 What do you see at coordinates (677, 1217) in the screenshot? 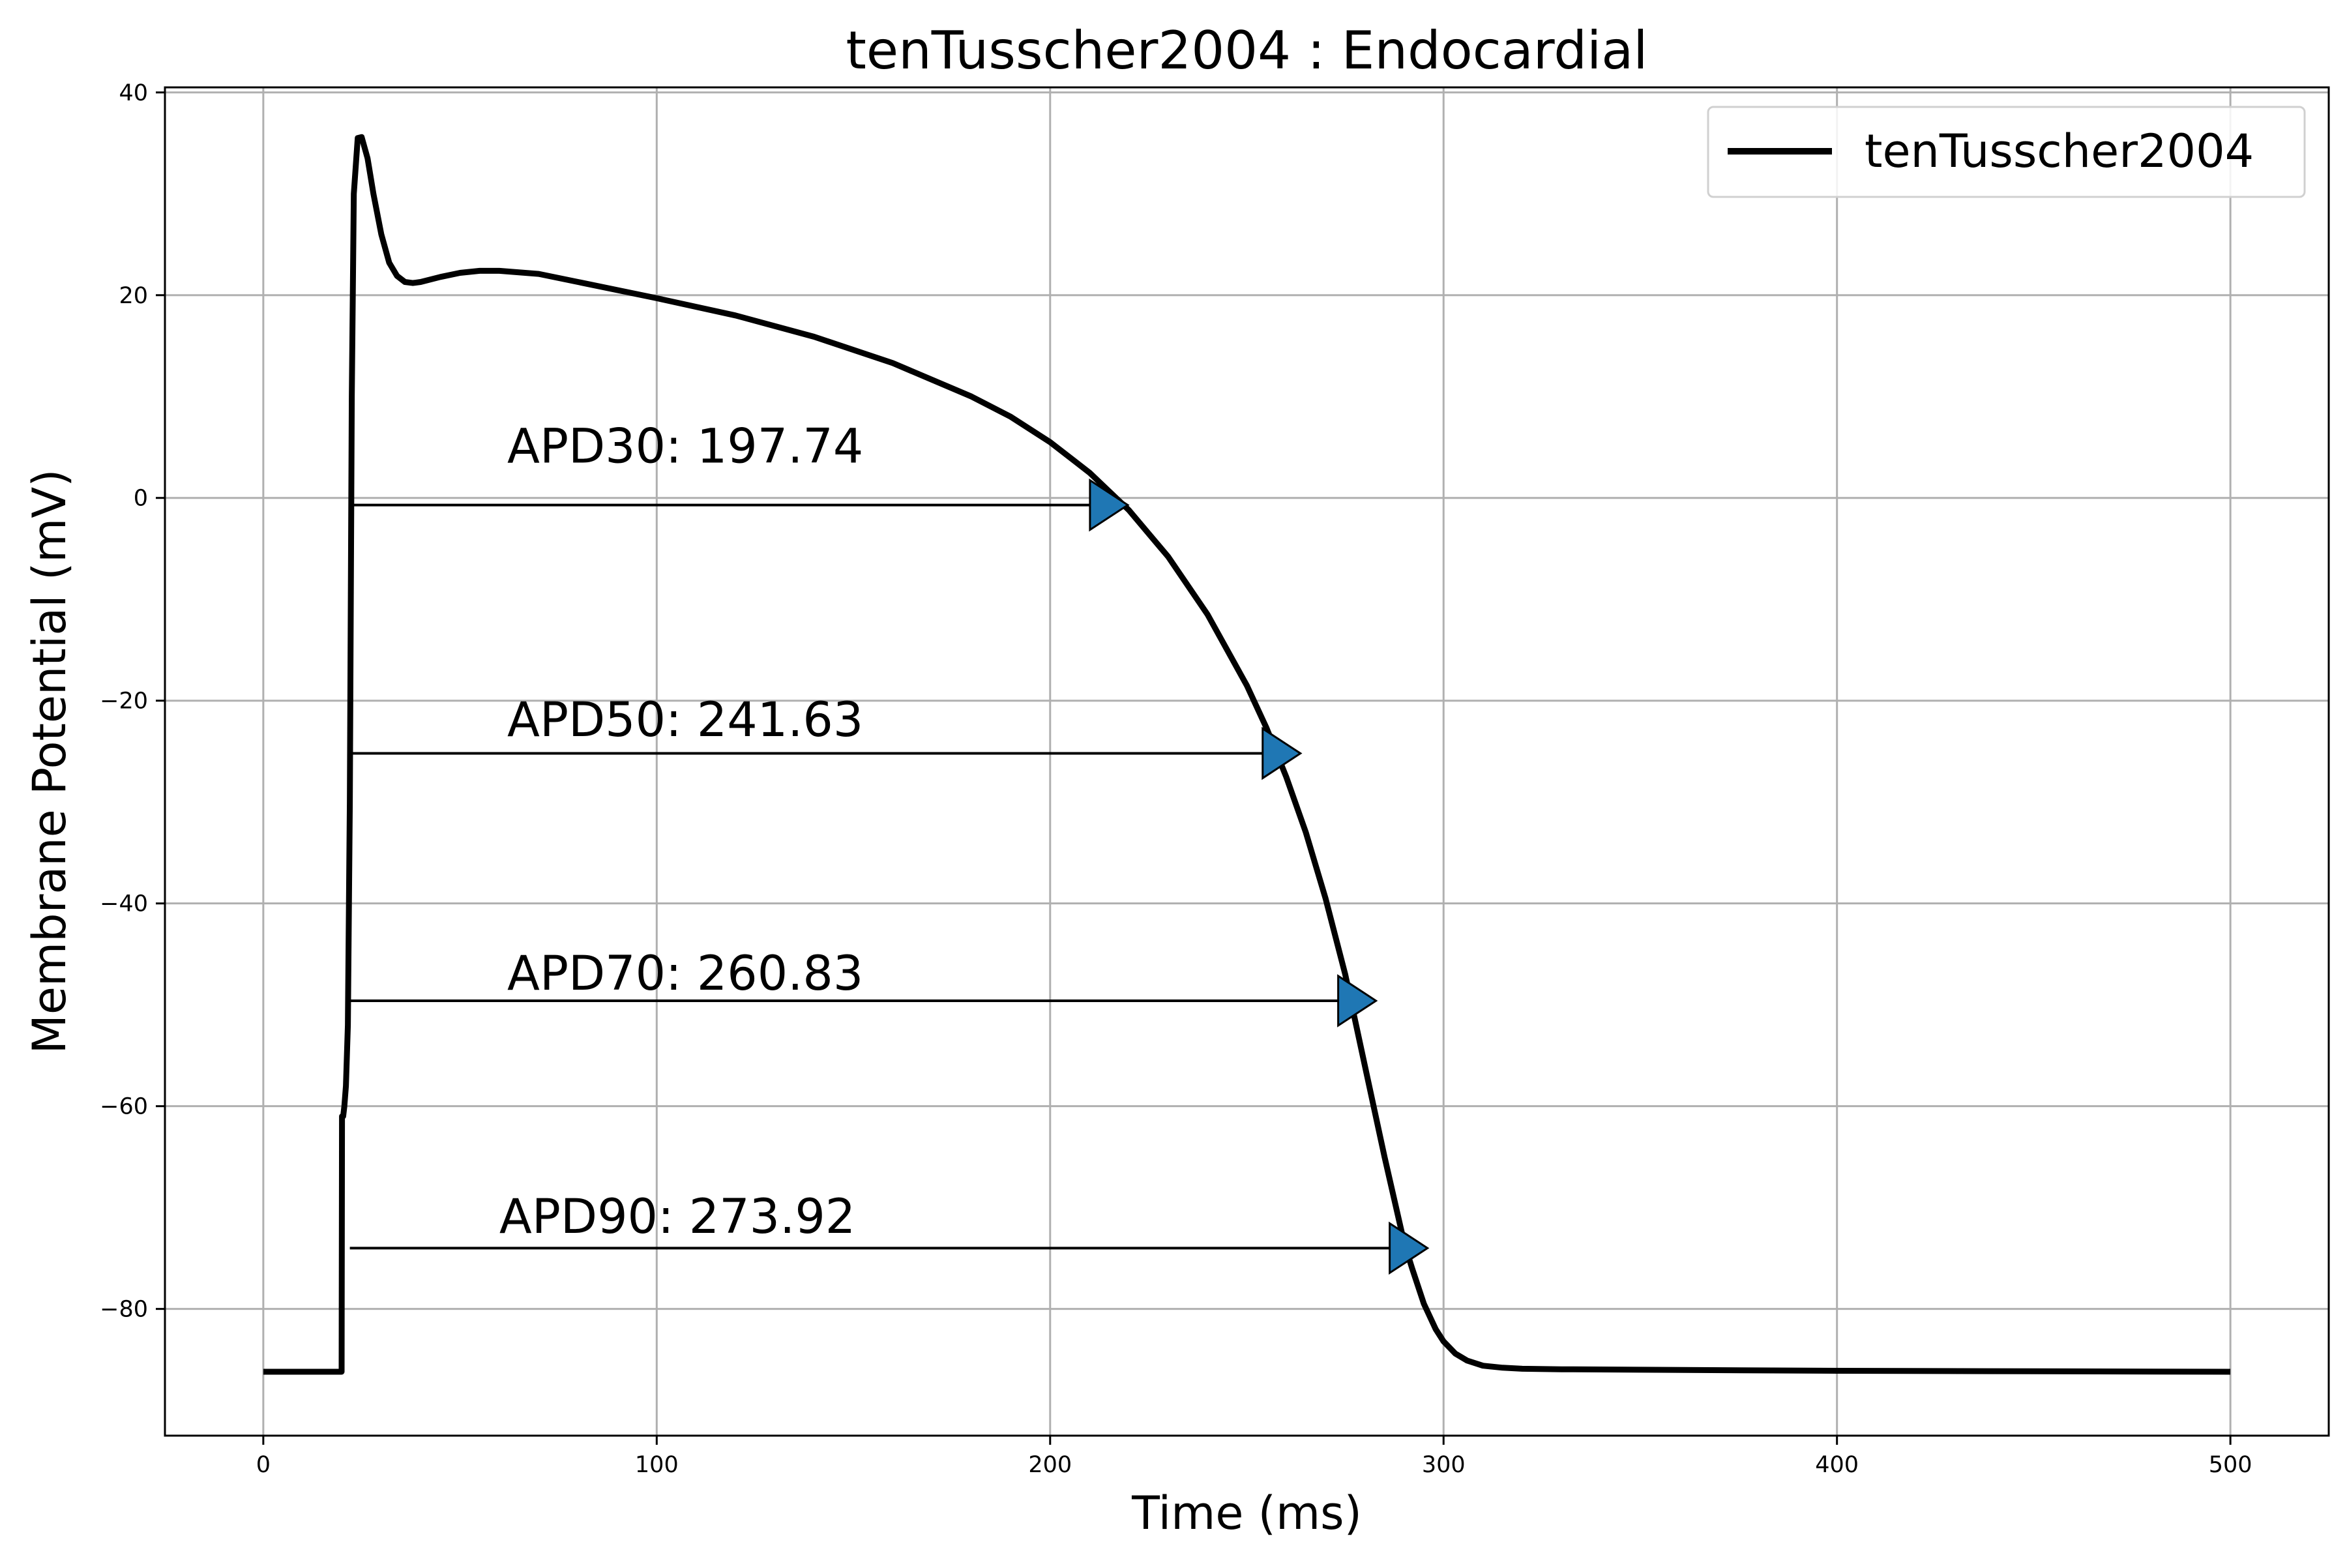
I see `apd-label: APD90: 273.92` at bounding box center [677, 1217].